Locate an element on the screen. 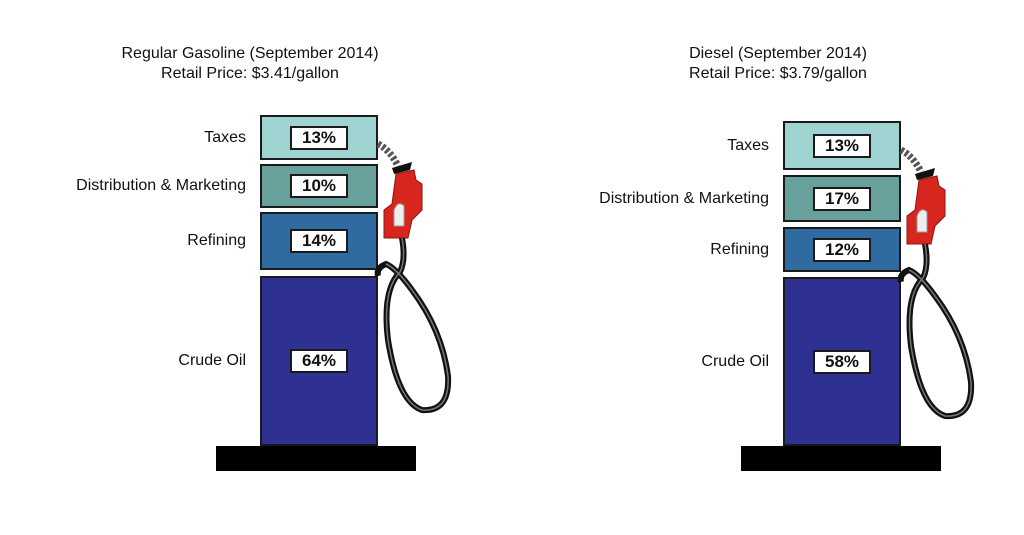 The width and height of the screenshot is (1024, 535). segment-refining: 14% is located at coordinates (319, 241).